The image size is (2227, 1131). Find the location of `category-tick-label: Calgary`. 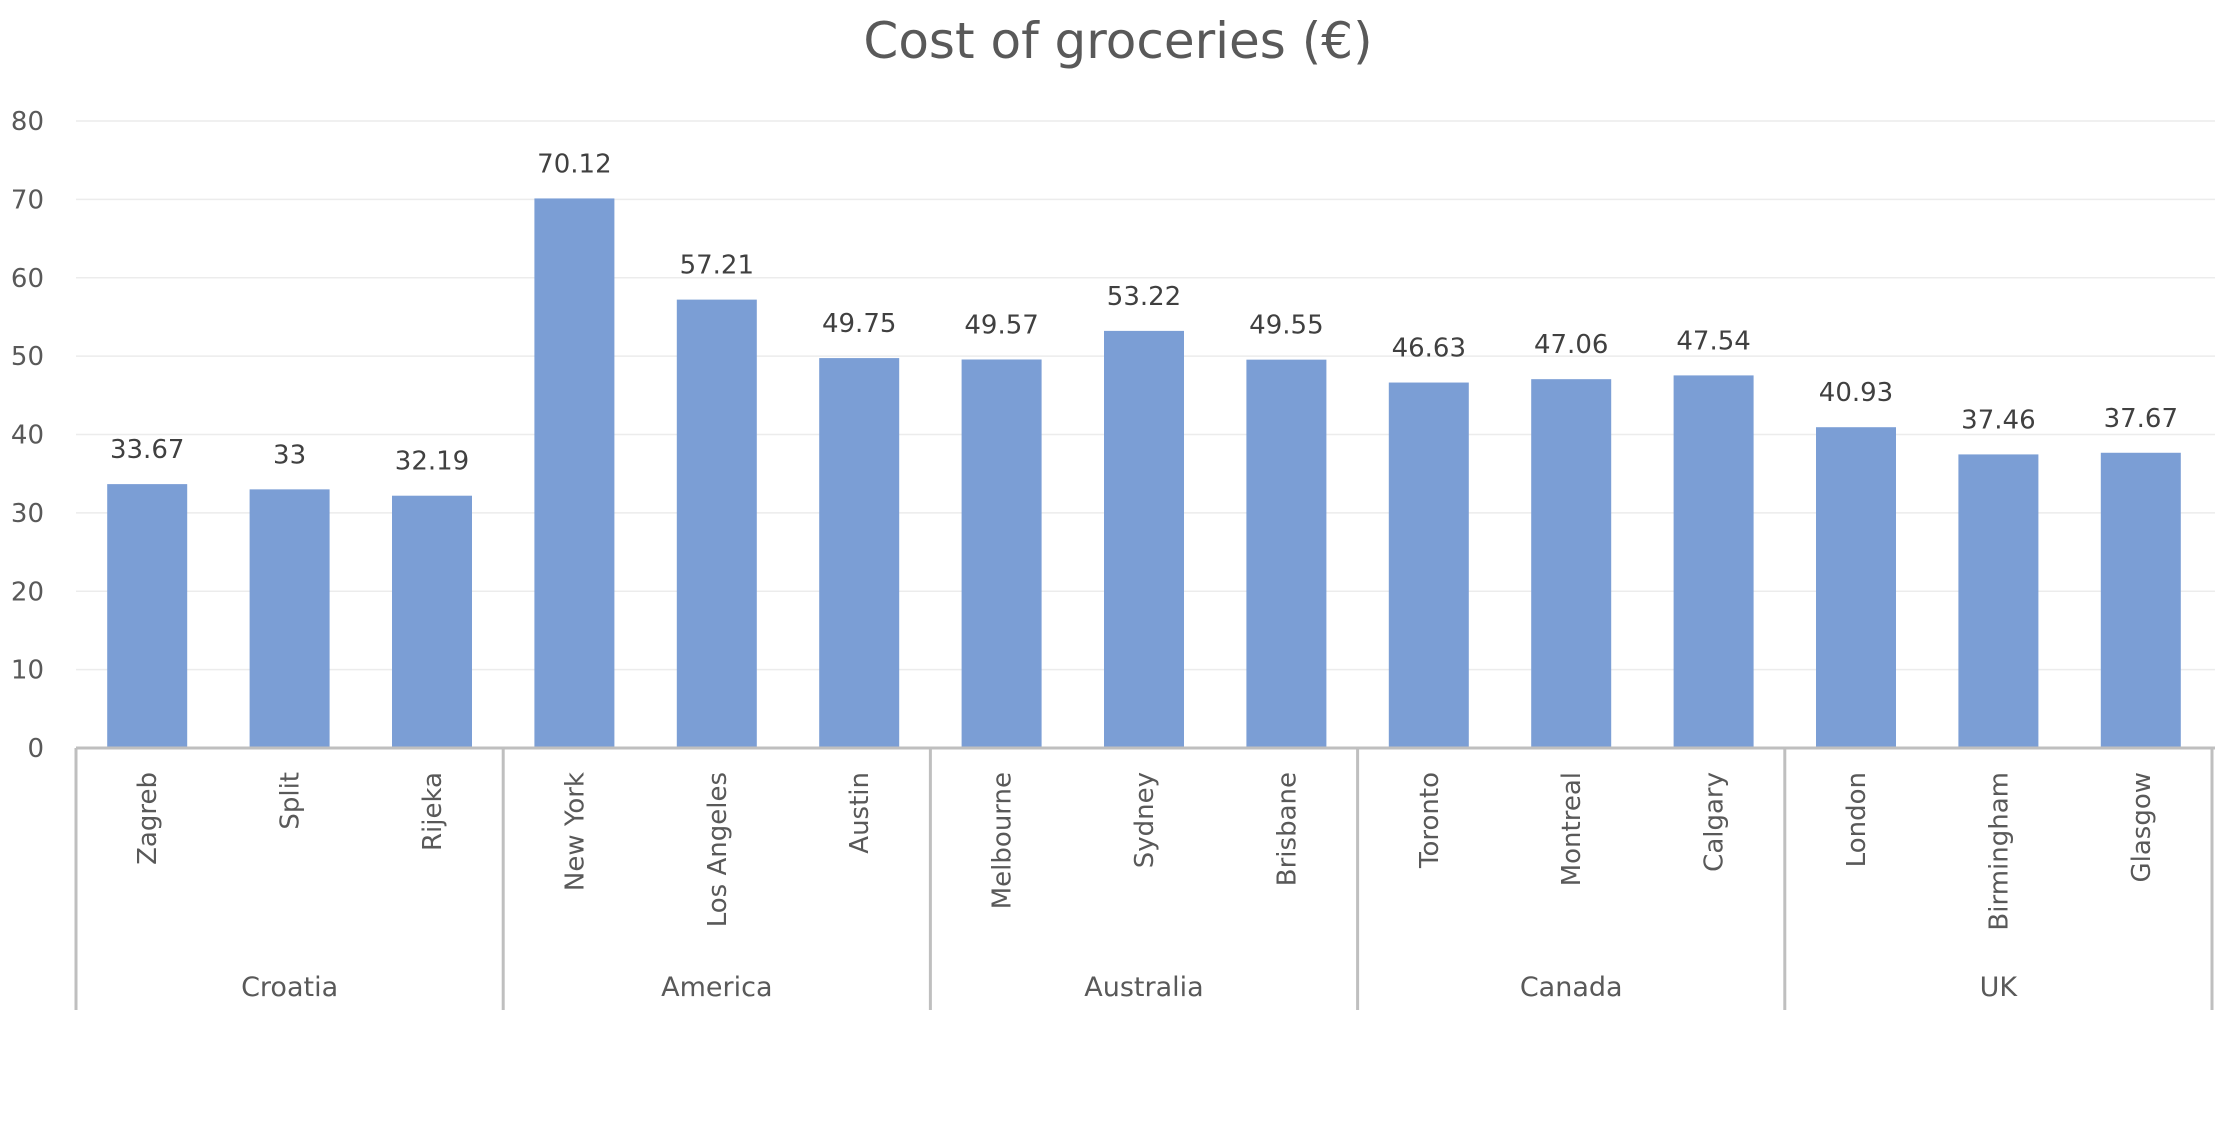

category-tick-label: Calgary is located at coordinates (1715, 822).